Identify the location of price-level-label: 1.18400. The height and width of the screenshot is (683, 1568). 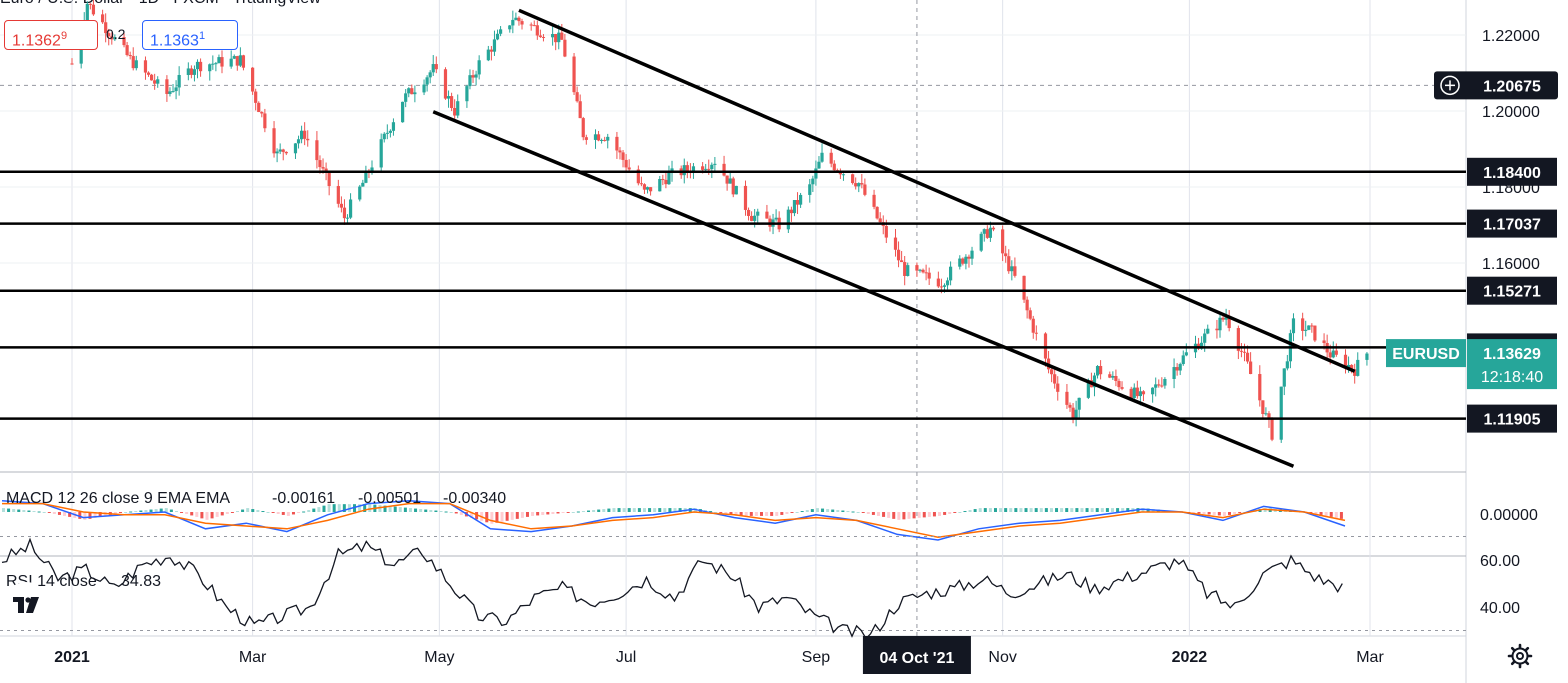
(1512, 173).